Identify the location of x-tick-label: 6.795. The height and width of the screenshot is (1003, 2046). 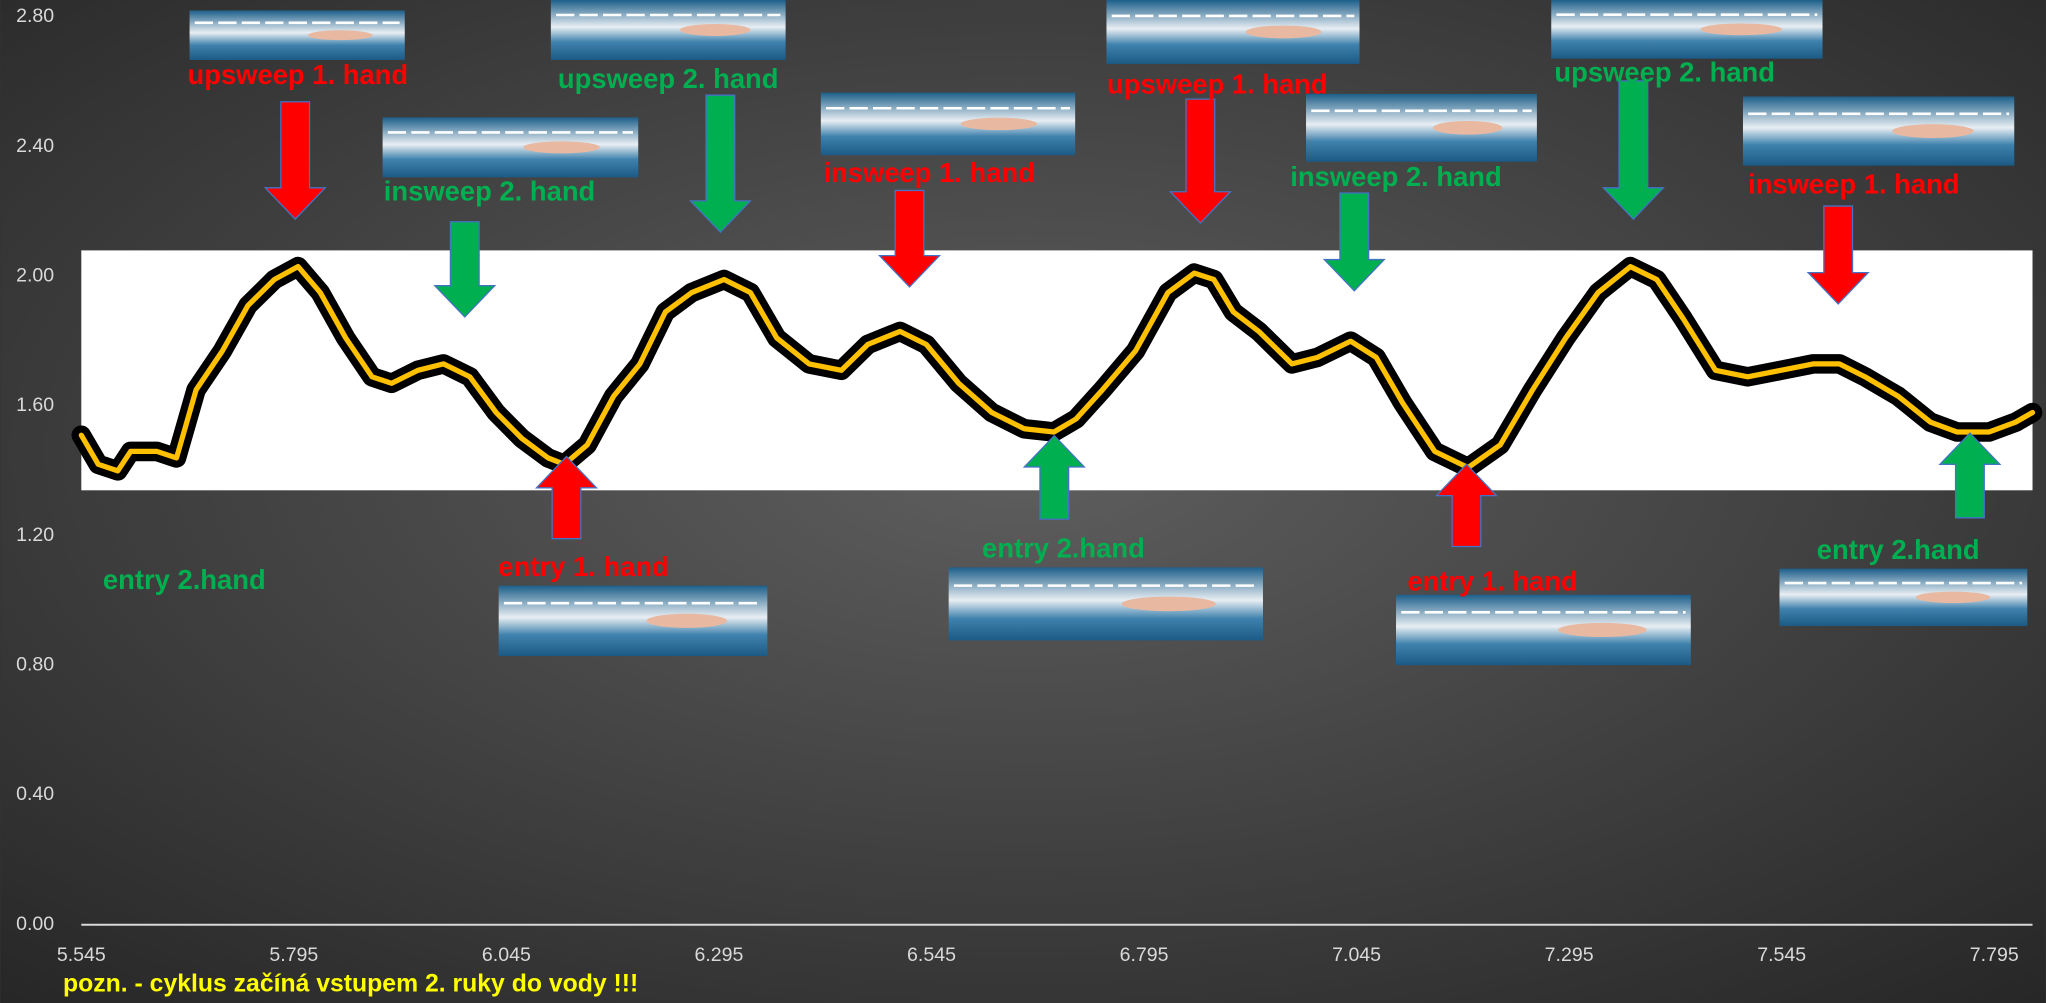
(1144, 955).